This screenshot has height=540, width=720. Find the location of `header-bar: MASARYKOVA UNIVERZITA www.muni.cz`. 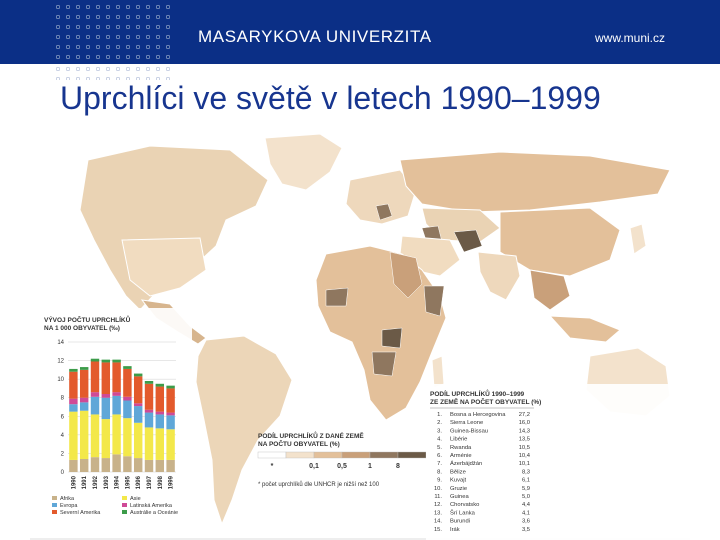

header-bar: MASARYKOVA UNIVERZITA www.muni.cz is located at coordinates (360, 32).